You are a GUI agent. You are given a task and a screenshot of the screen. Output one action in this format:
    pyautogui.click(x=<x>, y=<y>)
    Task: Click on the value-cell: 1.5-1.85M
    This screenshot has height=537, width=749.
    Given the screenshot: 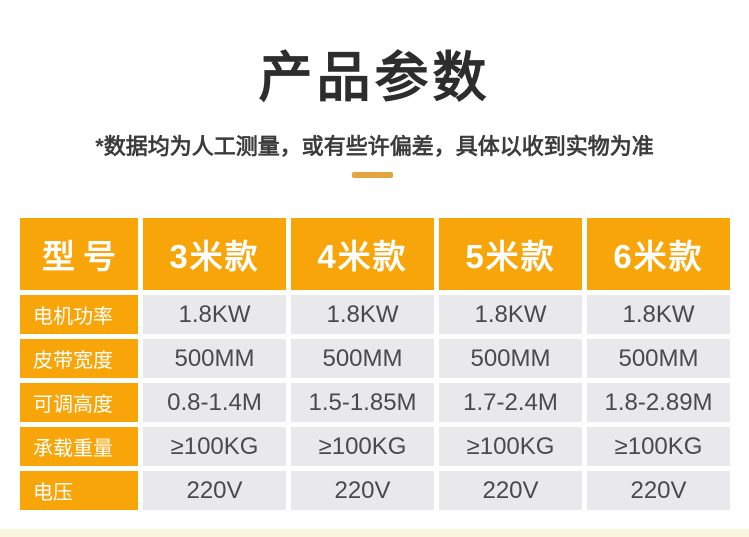 What is the action you would take?
    pyautogui.click(x=362, y=402)
    